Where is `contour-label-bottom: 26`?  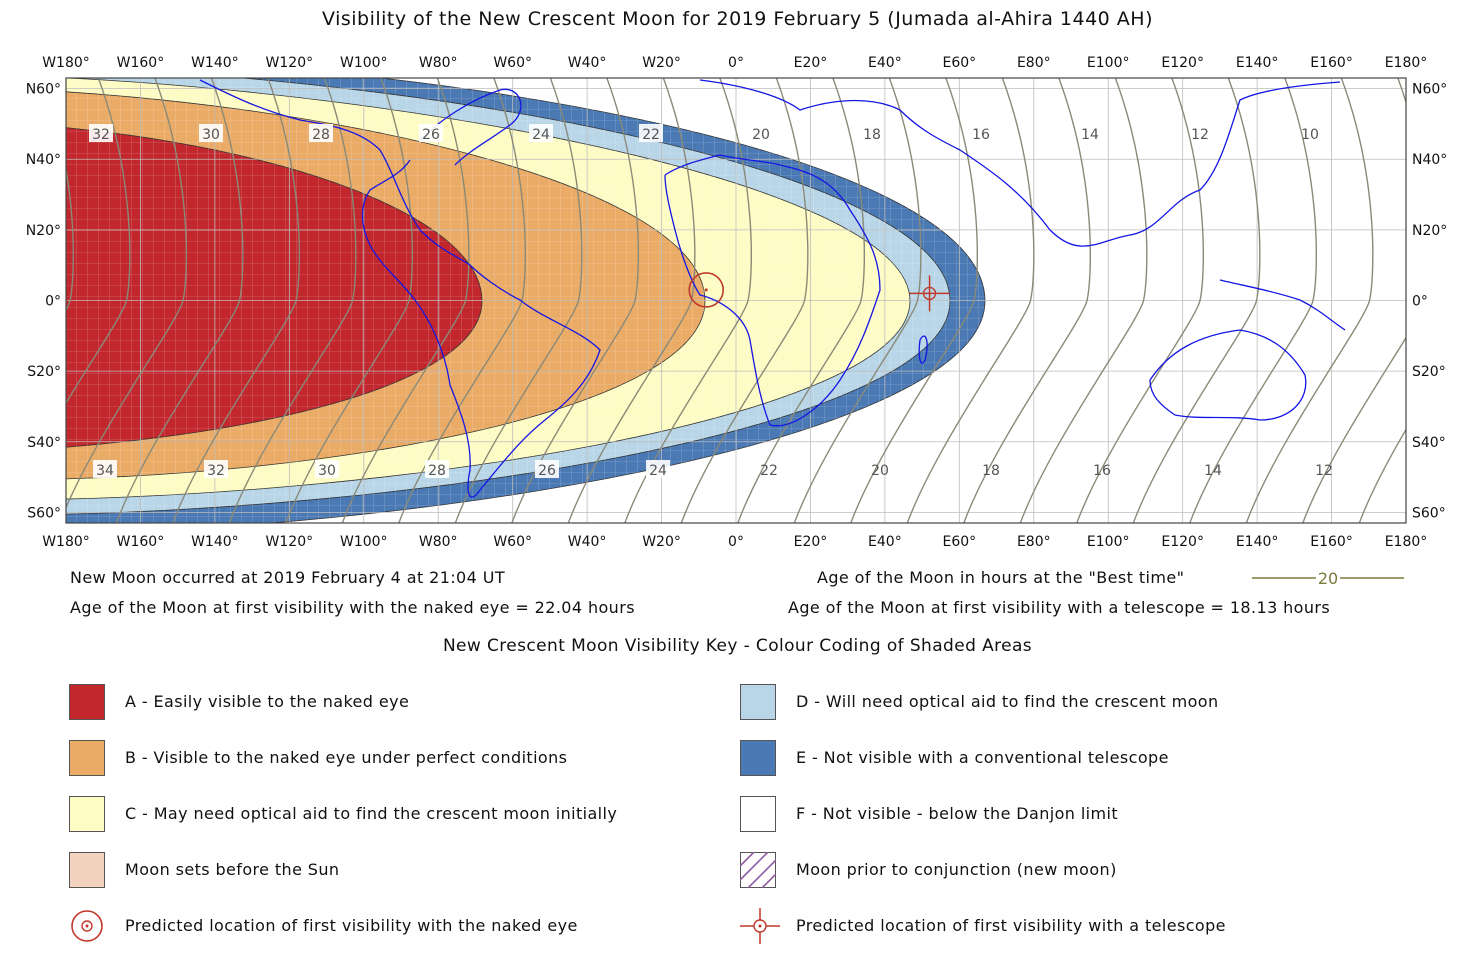 contour-label-bottom: 26 is located at coordinates (547, 471).